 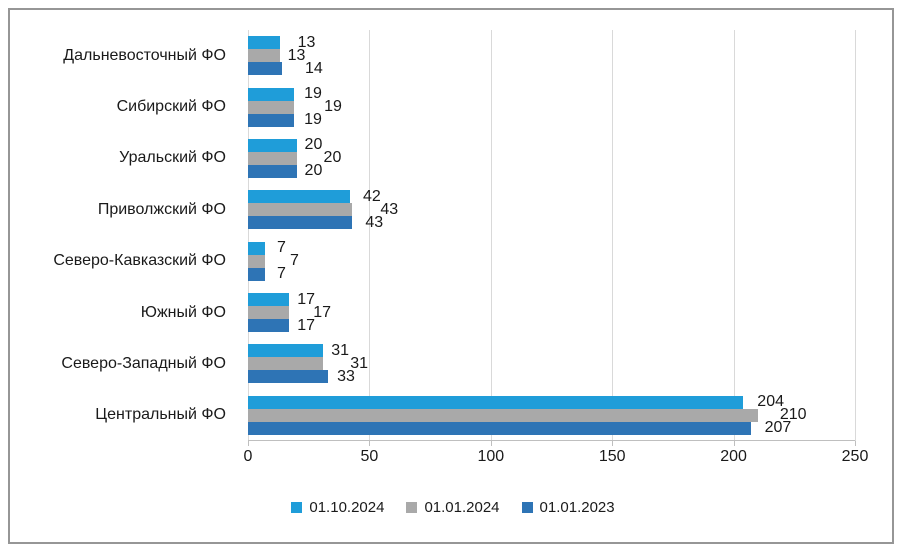 I want to click on category-label: Центральный ФО, so click(x=160, y=415).